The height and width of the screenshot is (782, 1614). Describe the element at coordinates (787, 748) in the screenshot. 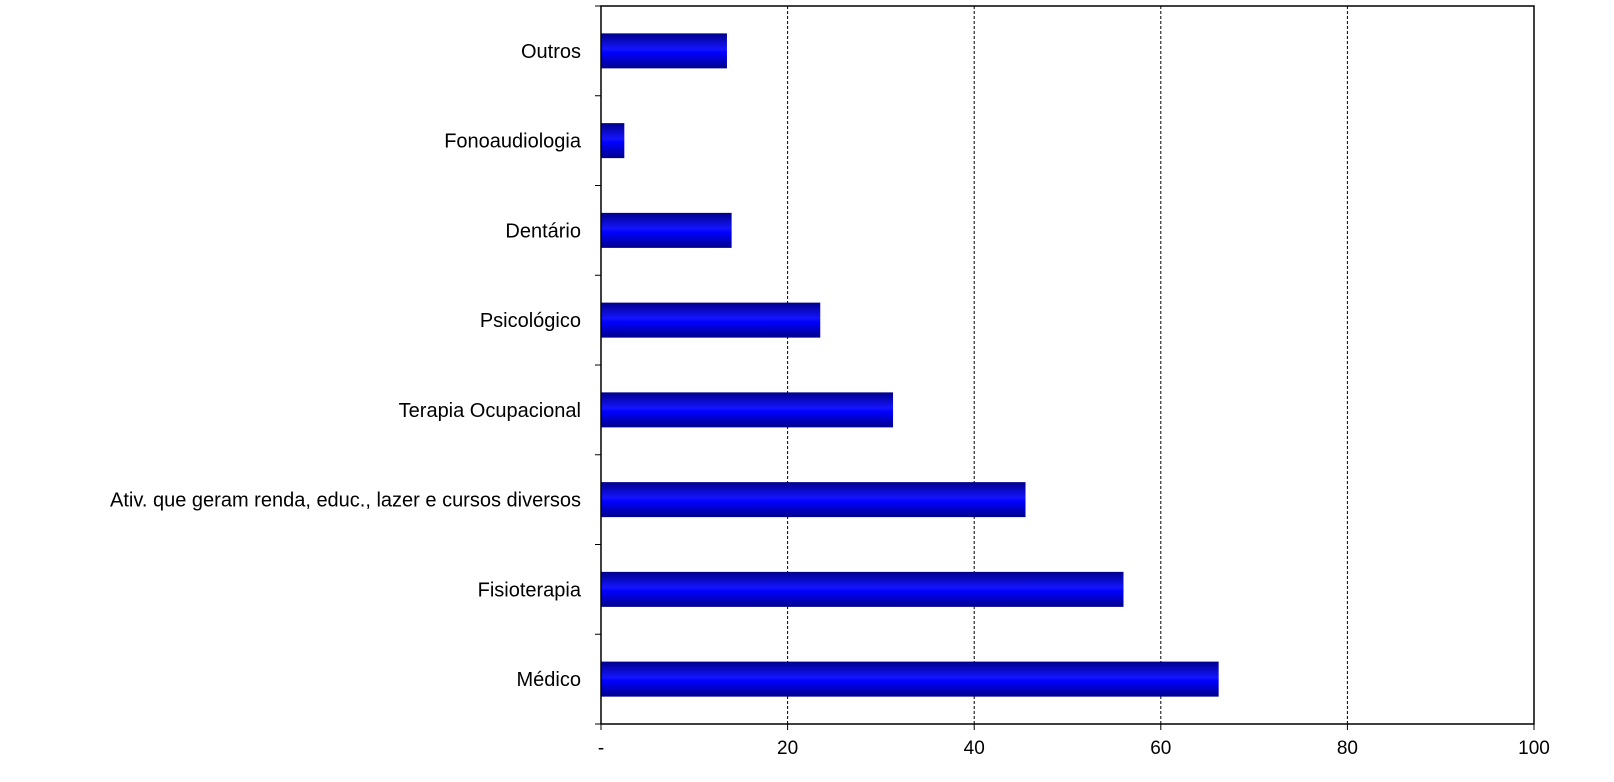

I see `x-tick-label-20: 20` at that location.